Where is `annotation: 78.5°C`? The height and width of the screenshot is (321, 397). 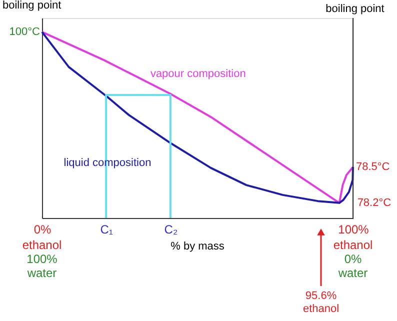 annotation: 78.5°C is located at coordinates (373, 167).